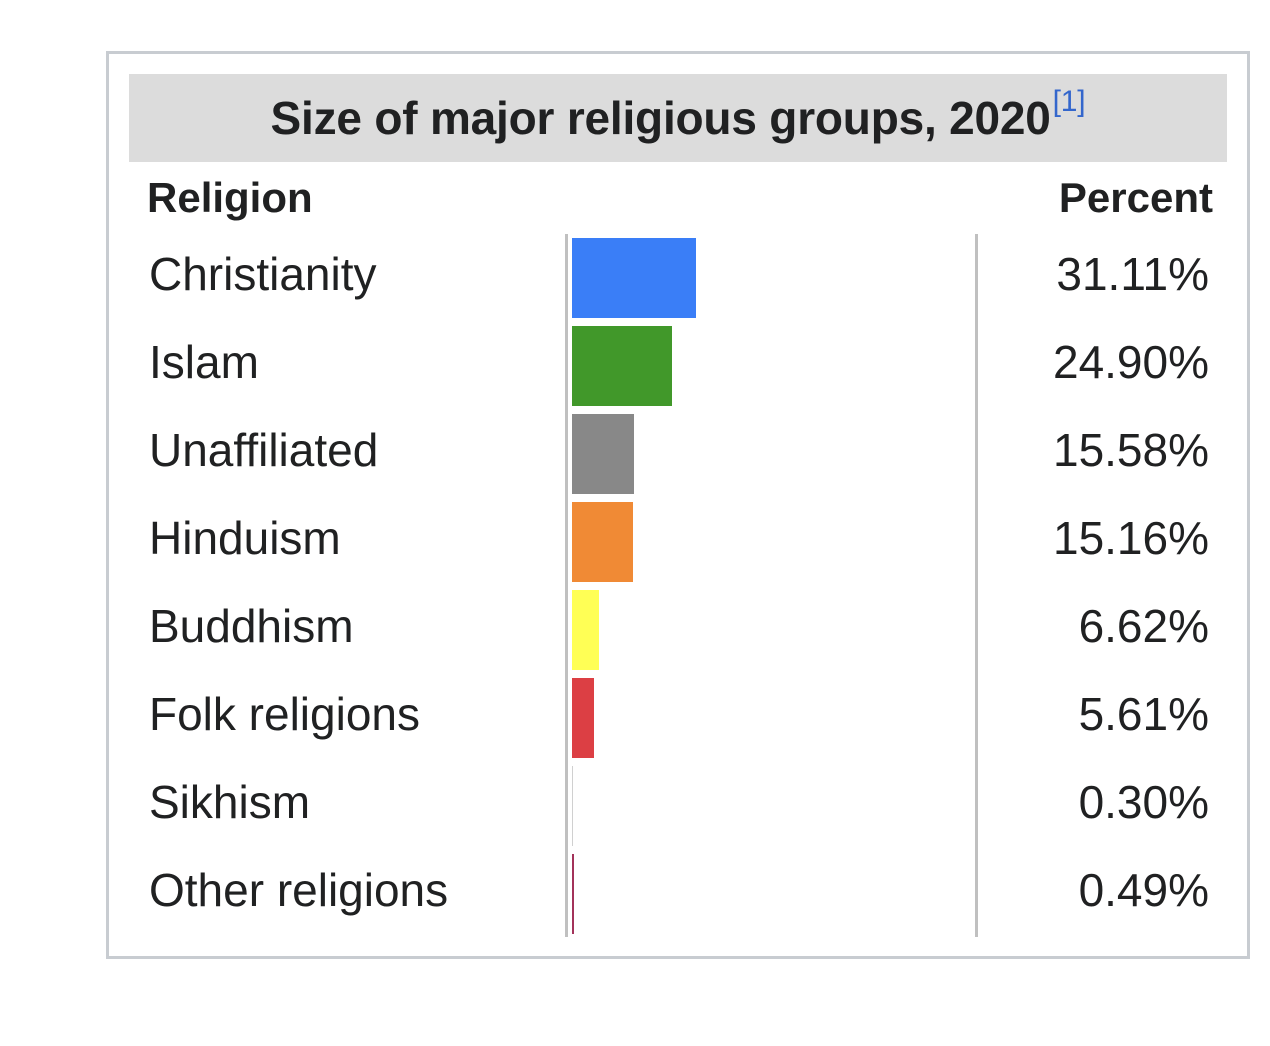 Image resolution: width=1270 pixels, height=1046 pixels. I want to click on category-label: Unaffiliated, so click(264, 450).